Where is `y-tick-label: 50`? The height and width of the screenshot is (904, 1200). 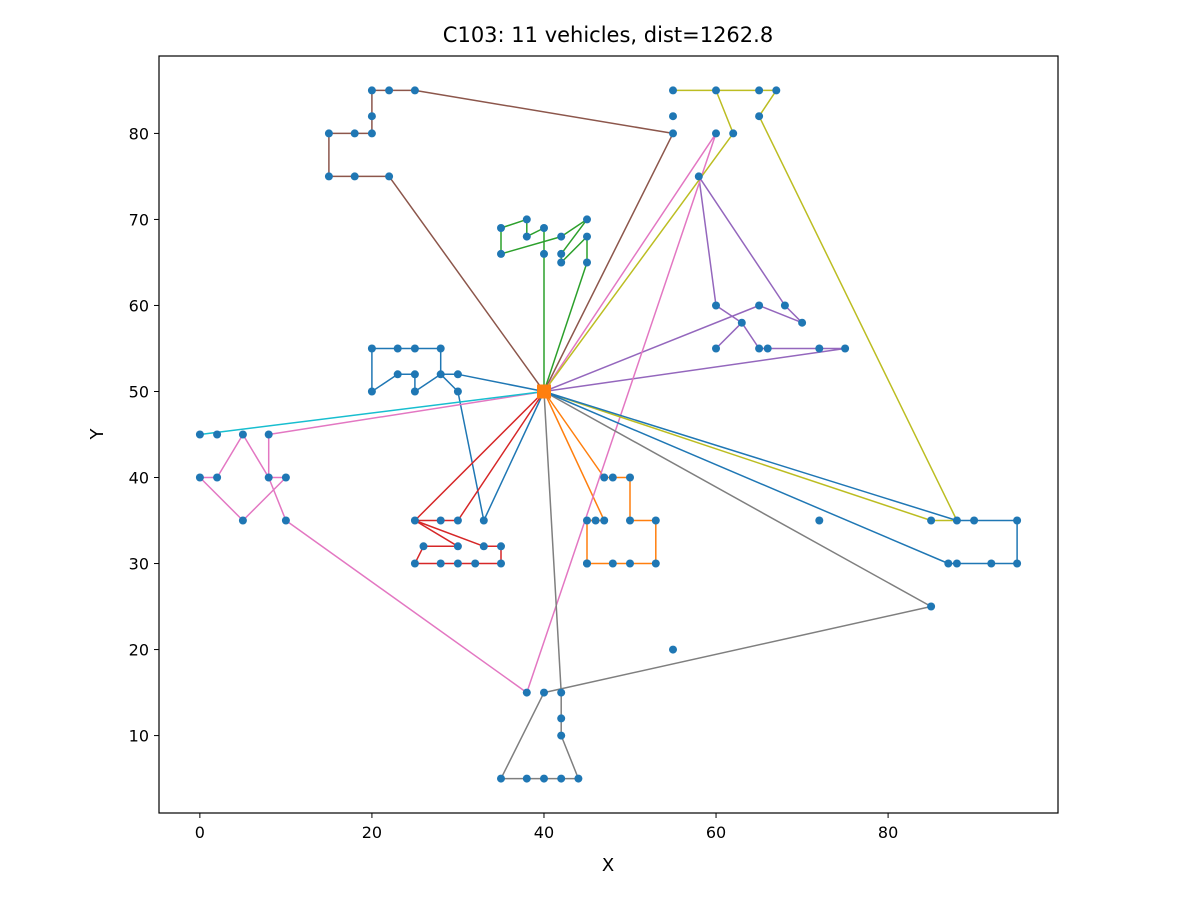
y-tick-label: 50 is located at coordinates (139, 391).